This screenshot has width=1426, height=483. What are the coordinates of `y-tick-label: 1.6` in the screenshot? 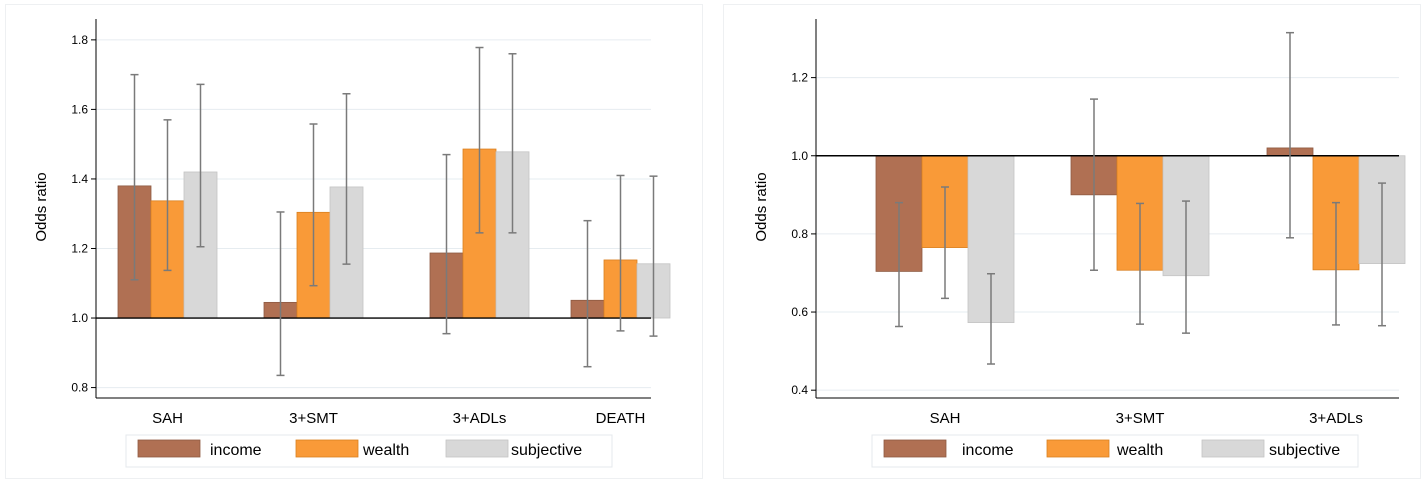 It's located at (79, 109).